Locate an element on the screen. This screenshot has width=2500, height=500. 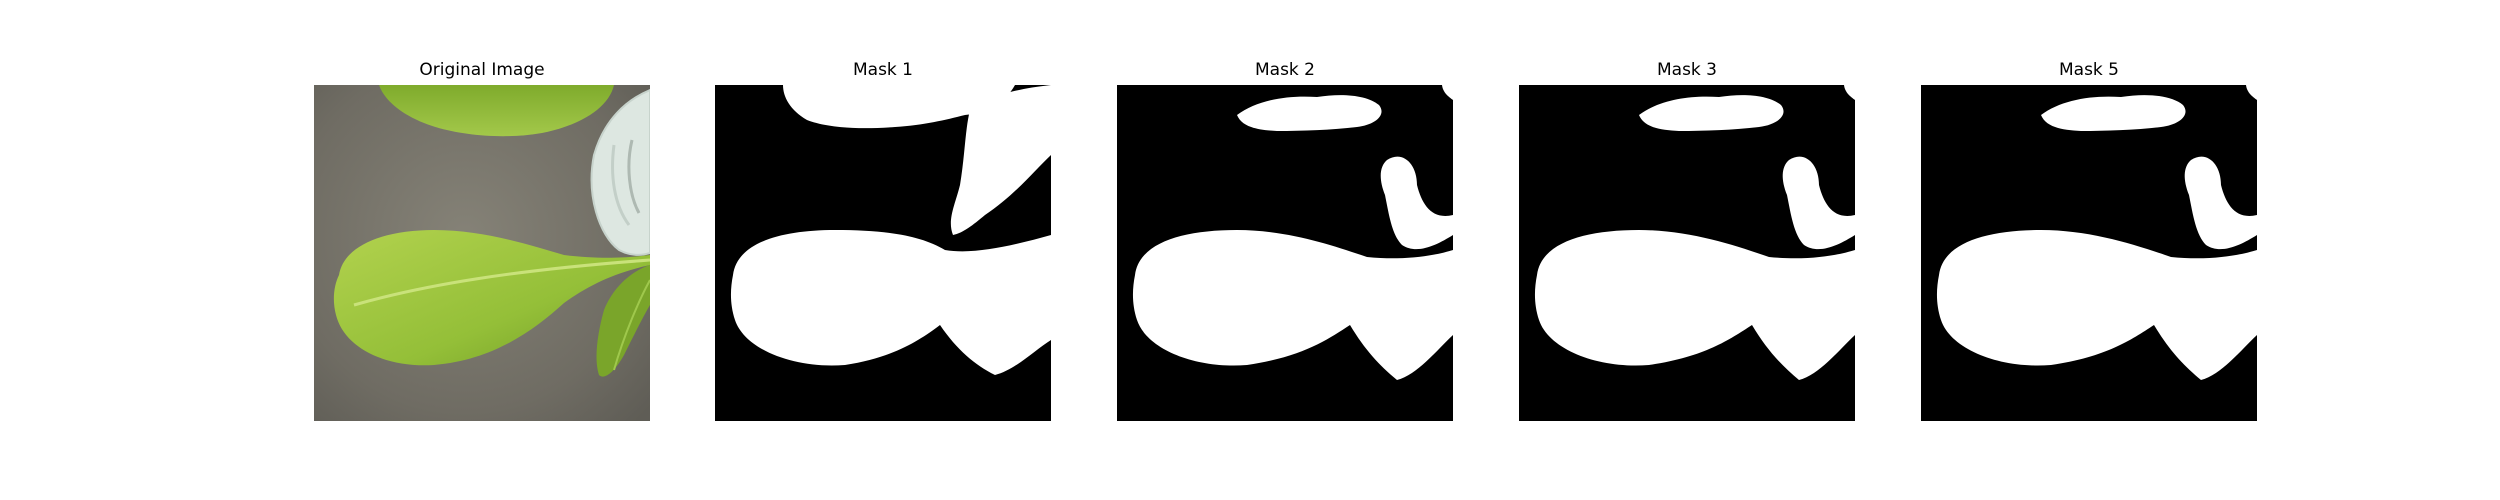
mask-3-image is located at coordinates (1687, 253).